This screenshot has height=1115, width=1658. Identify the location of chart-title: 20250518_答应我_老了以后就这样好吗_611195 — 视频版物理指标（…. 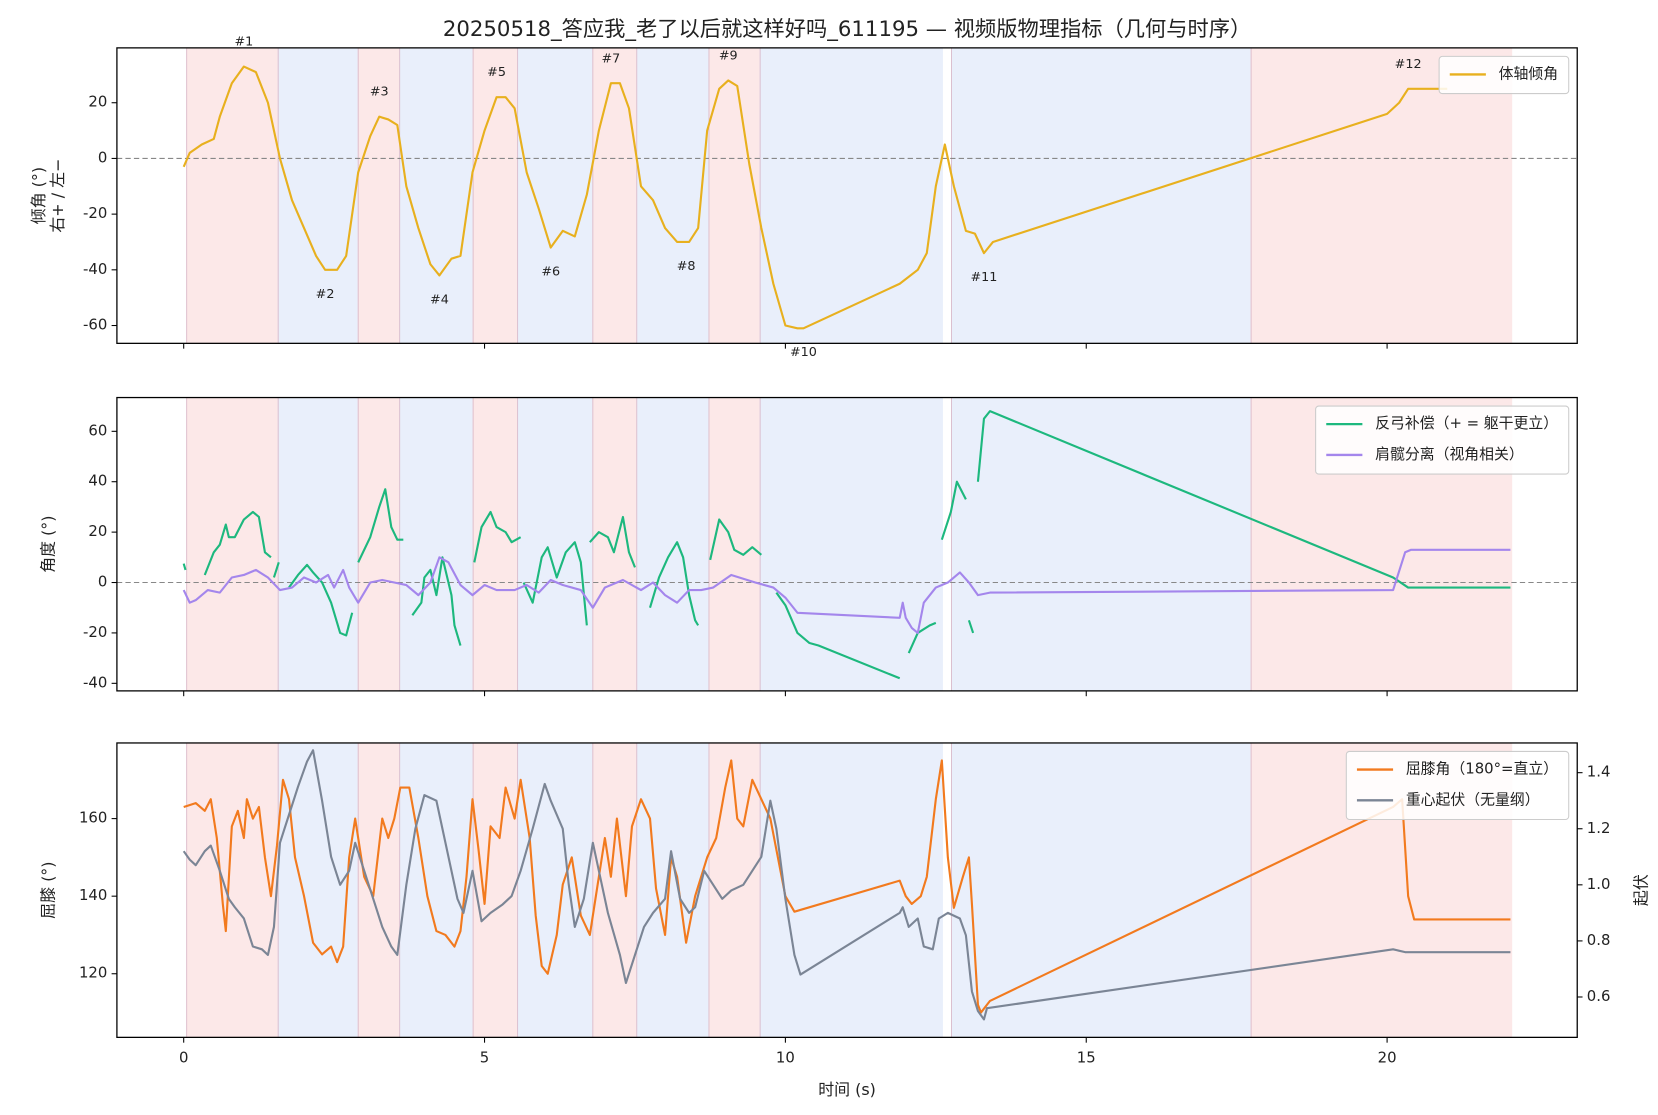
(847, 29).